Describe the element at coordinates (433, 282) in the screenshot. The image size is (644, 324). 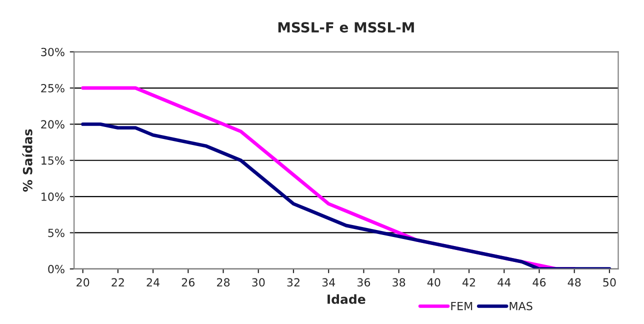
I see `x-tick-label: 40` at that location.